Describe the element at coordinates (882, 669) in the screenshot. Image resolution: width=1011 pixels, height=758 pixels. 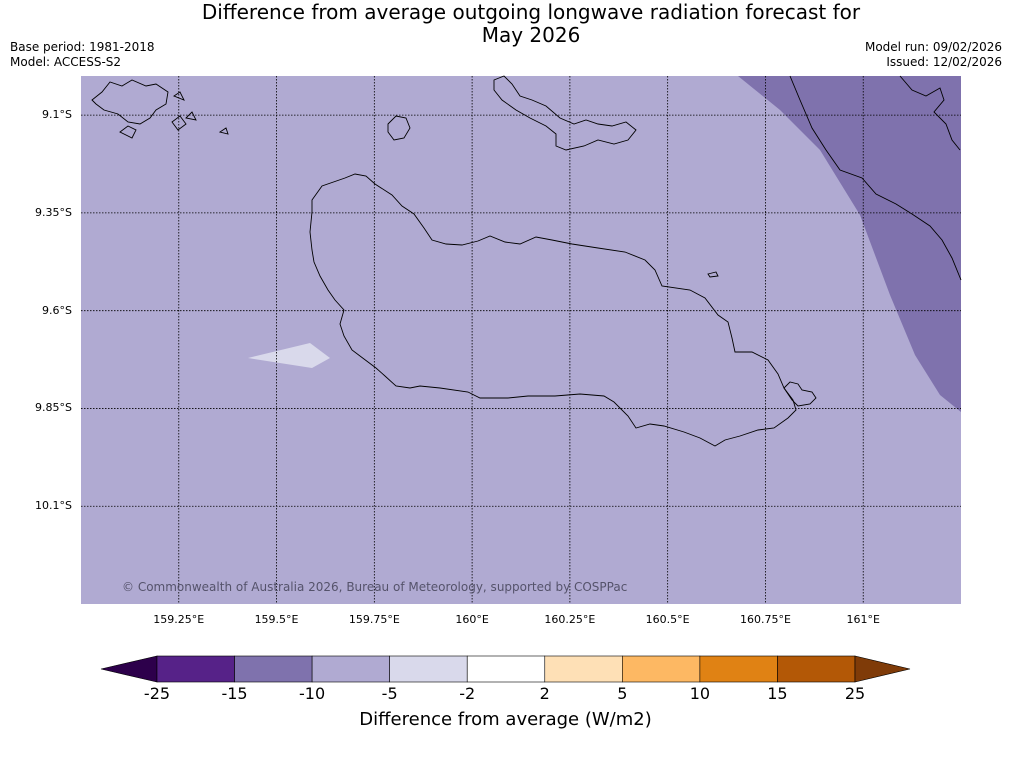
I see `colorbar-extend-high` at that location.